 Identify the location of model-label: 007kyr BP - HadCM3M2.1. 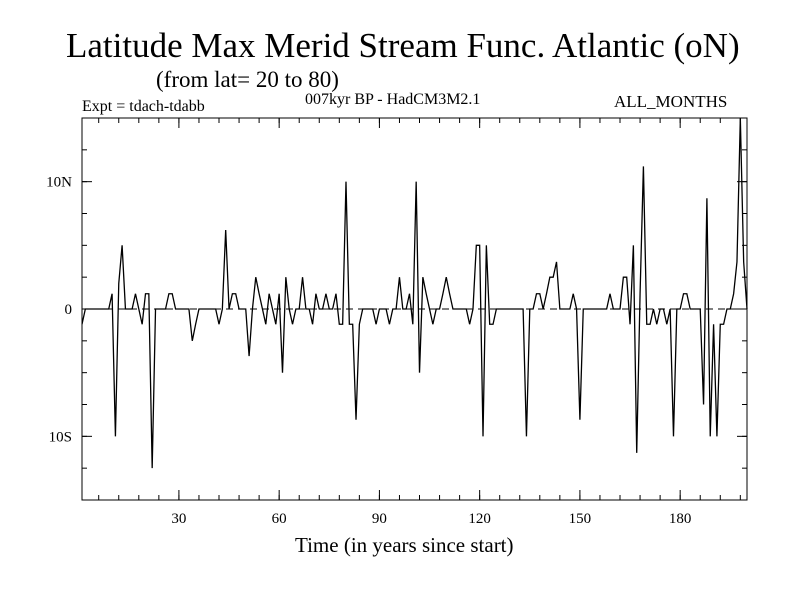
(393, 99).